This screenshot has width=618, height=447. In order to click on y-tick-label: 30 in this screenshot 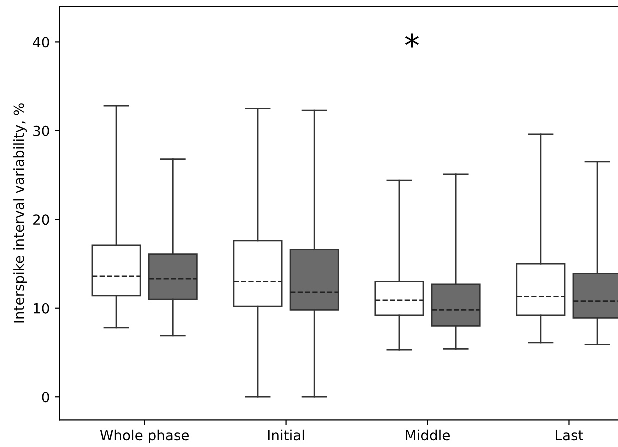, I will do `click(42, 131)`.